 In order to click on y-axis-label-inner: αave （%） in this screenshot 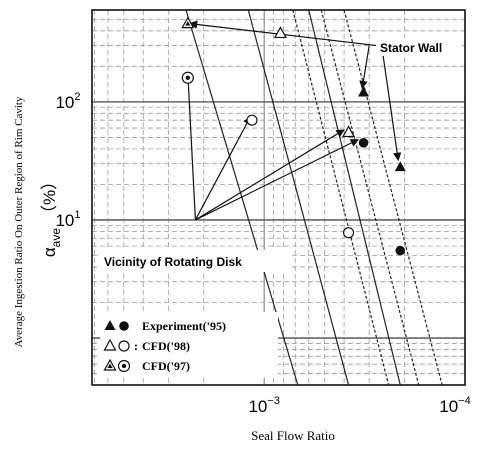, I will do `click(51, 215)`.